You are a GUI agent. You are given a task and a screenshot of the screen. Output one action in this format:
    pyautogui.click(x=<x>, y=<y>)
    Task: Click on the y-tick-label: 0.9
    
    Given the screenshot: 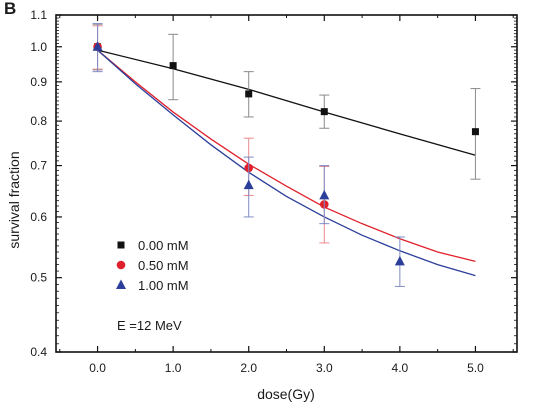 What is the action you would take?
    pyautogui.click(x=38, y=82)
    